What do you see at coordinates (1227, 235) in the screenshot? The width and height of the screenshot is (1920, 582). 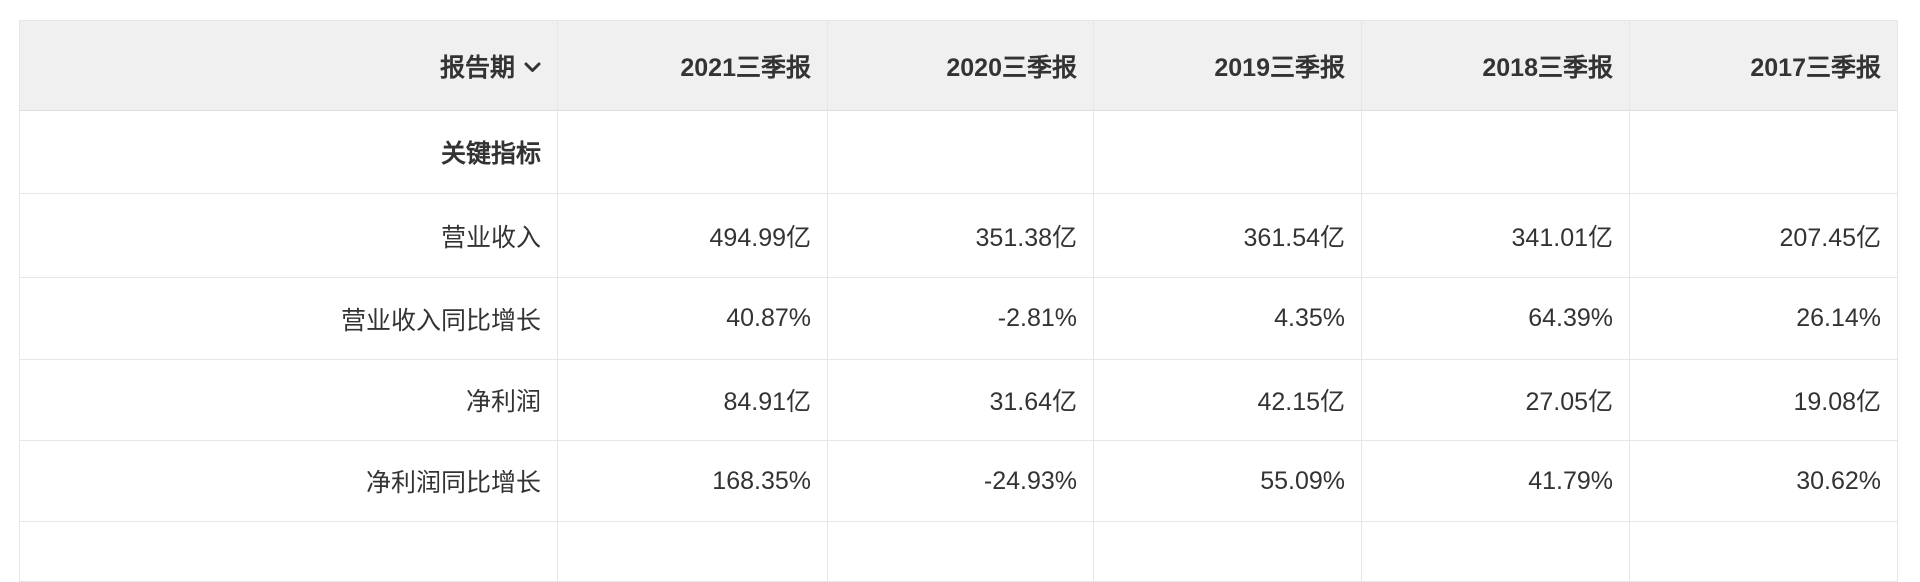 I see `cell-value: 361.54亿` at bounding box center [1227, 235].